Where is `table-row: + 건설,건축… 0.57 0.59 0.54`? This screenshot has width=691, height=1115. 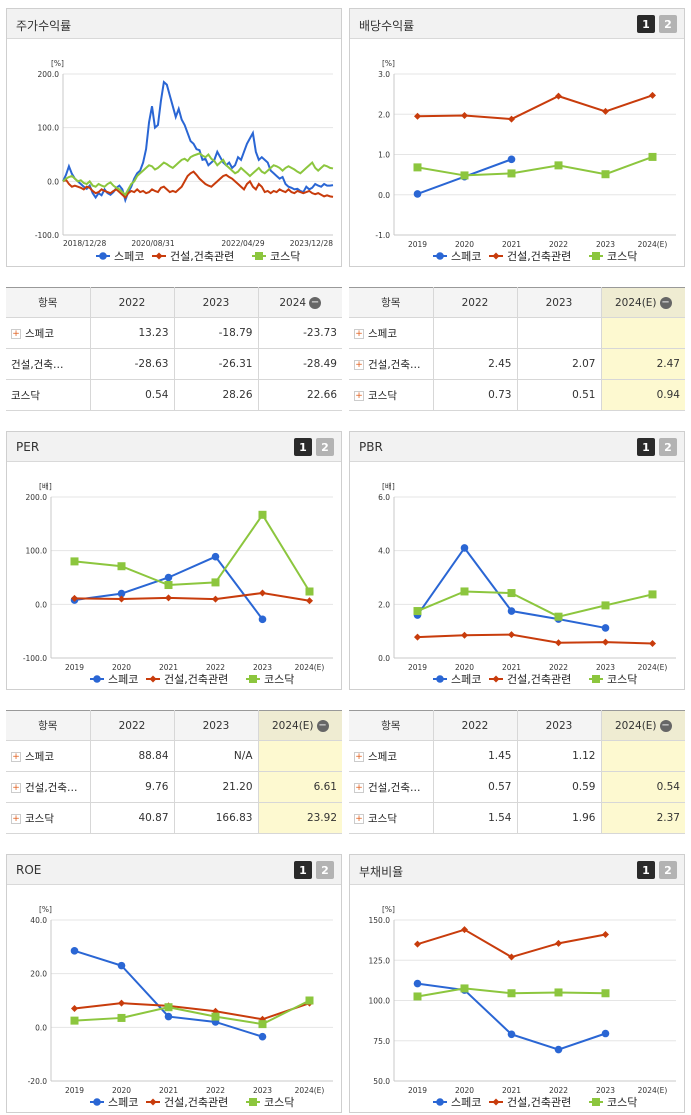 table-row: + 건설,건축… 0.57 0.59 0.54 is located at coordinates (517, 787).